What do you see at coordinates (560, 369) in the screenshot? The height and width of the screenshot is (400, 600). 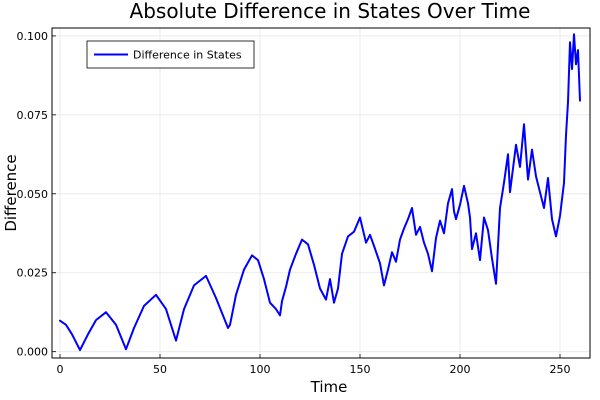 I see `x-tick-label: 250` at bounding box center [560, 369].